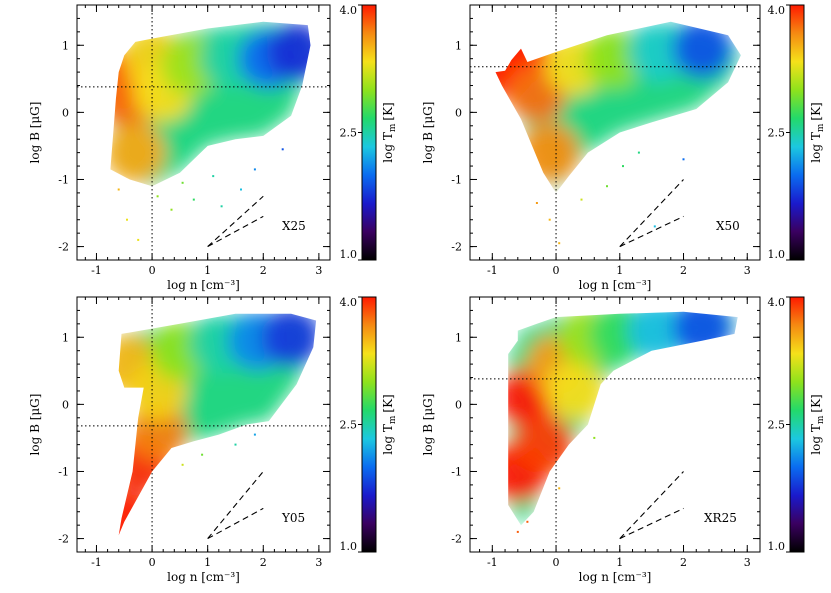  Describe the element at coordinates (728, 226) in the screenshot. I see `panel-label: X50` at that location.